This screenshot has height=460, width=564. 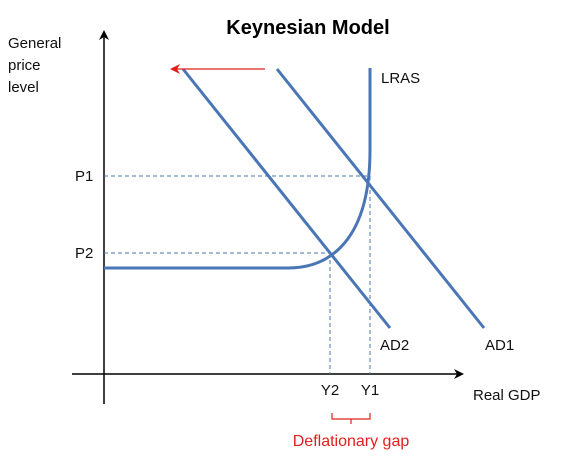 I want to click on diagram-title: Keynesian Model, so click(x=307, y=28).